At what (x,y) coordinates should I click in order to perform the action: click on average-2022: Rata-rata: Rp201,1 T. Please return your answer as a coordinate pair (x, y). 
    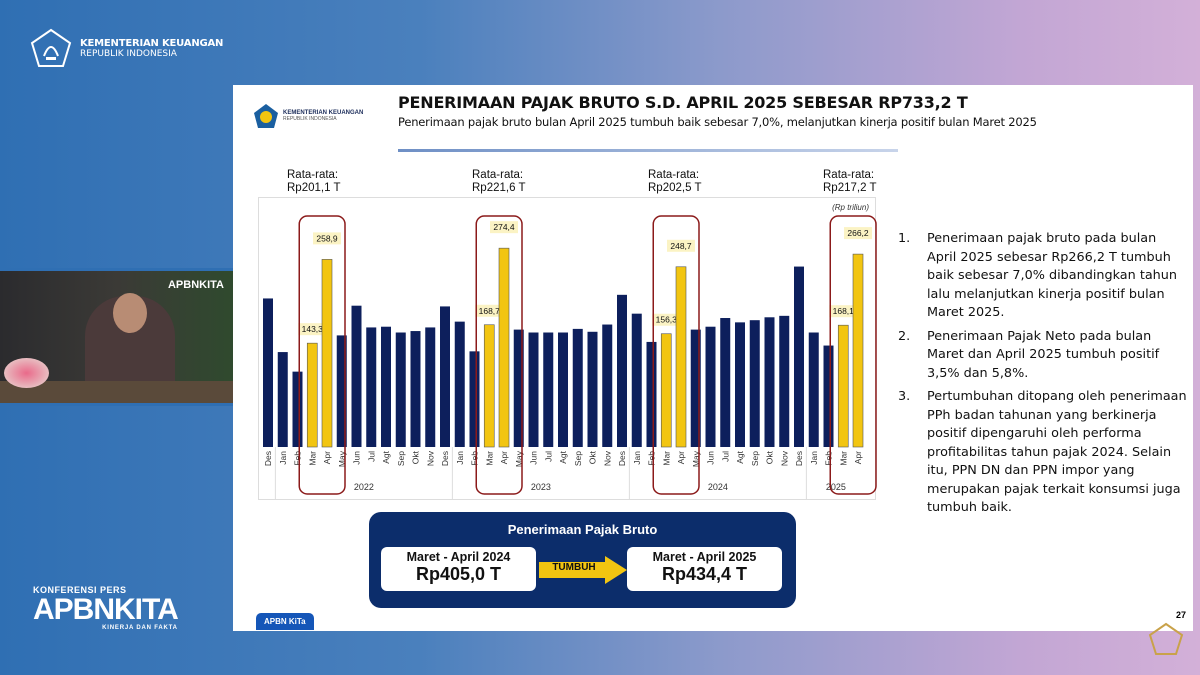
    Looking at the image, I should click on (314, 181).